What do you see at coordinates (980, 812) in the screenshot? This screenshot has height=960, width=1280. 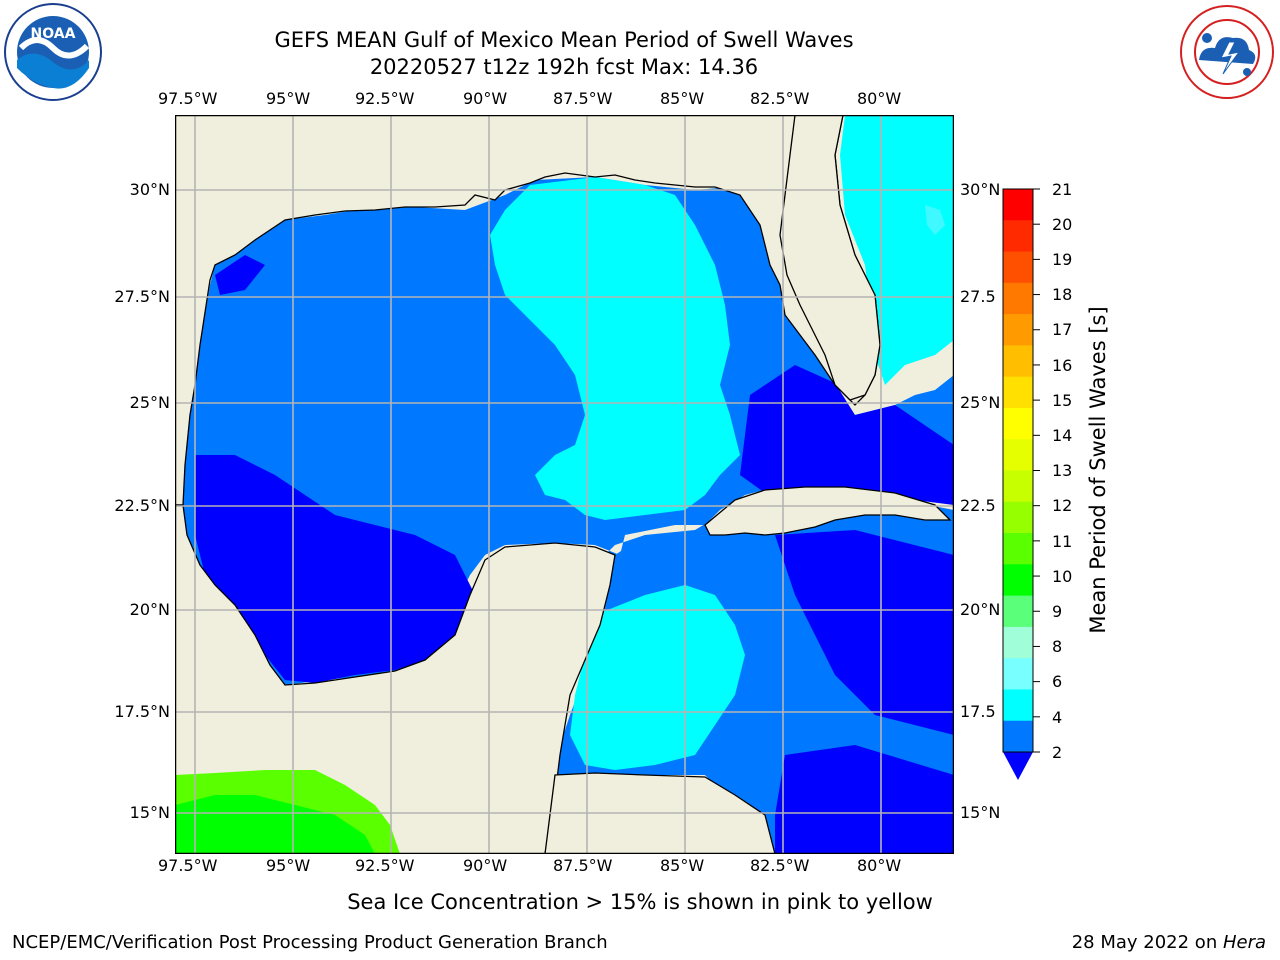 I see `lat-tick-right: 15°N` at bounding box center [980, 812].